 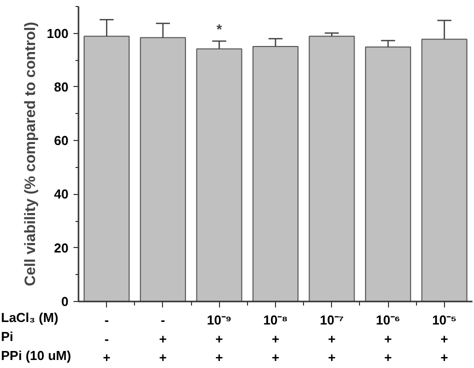 I want to click on y-axis-title: Cell viability (% compared to control), so click(x=30, y=154).